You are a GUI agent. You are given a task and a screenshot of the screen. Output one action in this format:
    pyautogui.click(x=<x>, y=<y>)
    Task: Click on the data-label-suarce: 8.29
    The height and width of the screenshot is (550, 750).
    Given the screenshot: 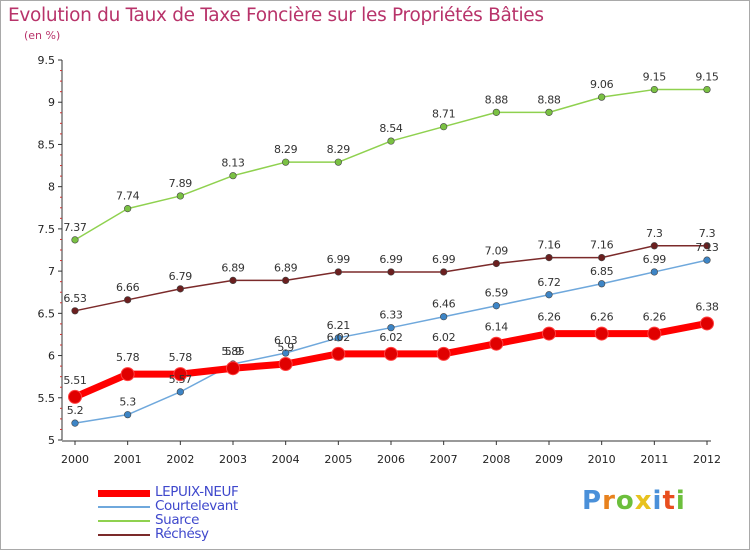 What is the action you would take?
    pyautogui.click(x=339, y=149)
    